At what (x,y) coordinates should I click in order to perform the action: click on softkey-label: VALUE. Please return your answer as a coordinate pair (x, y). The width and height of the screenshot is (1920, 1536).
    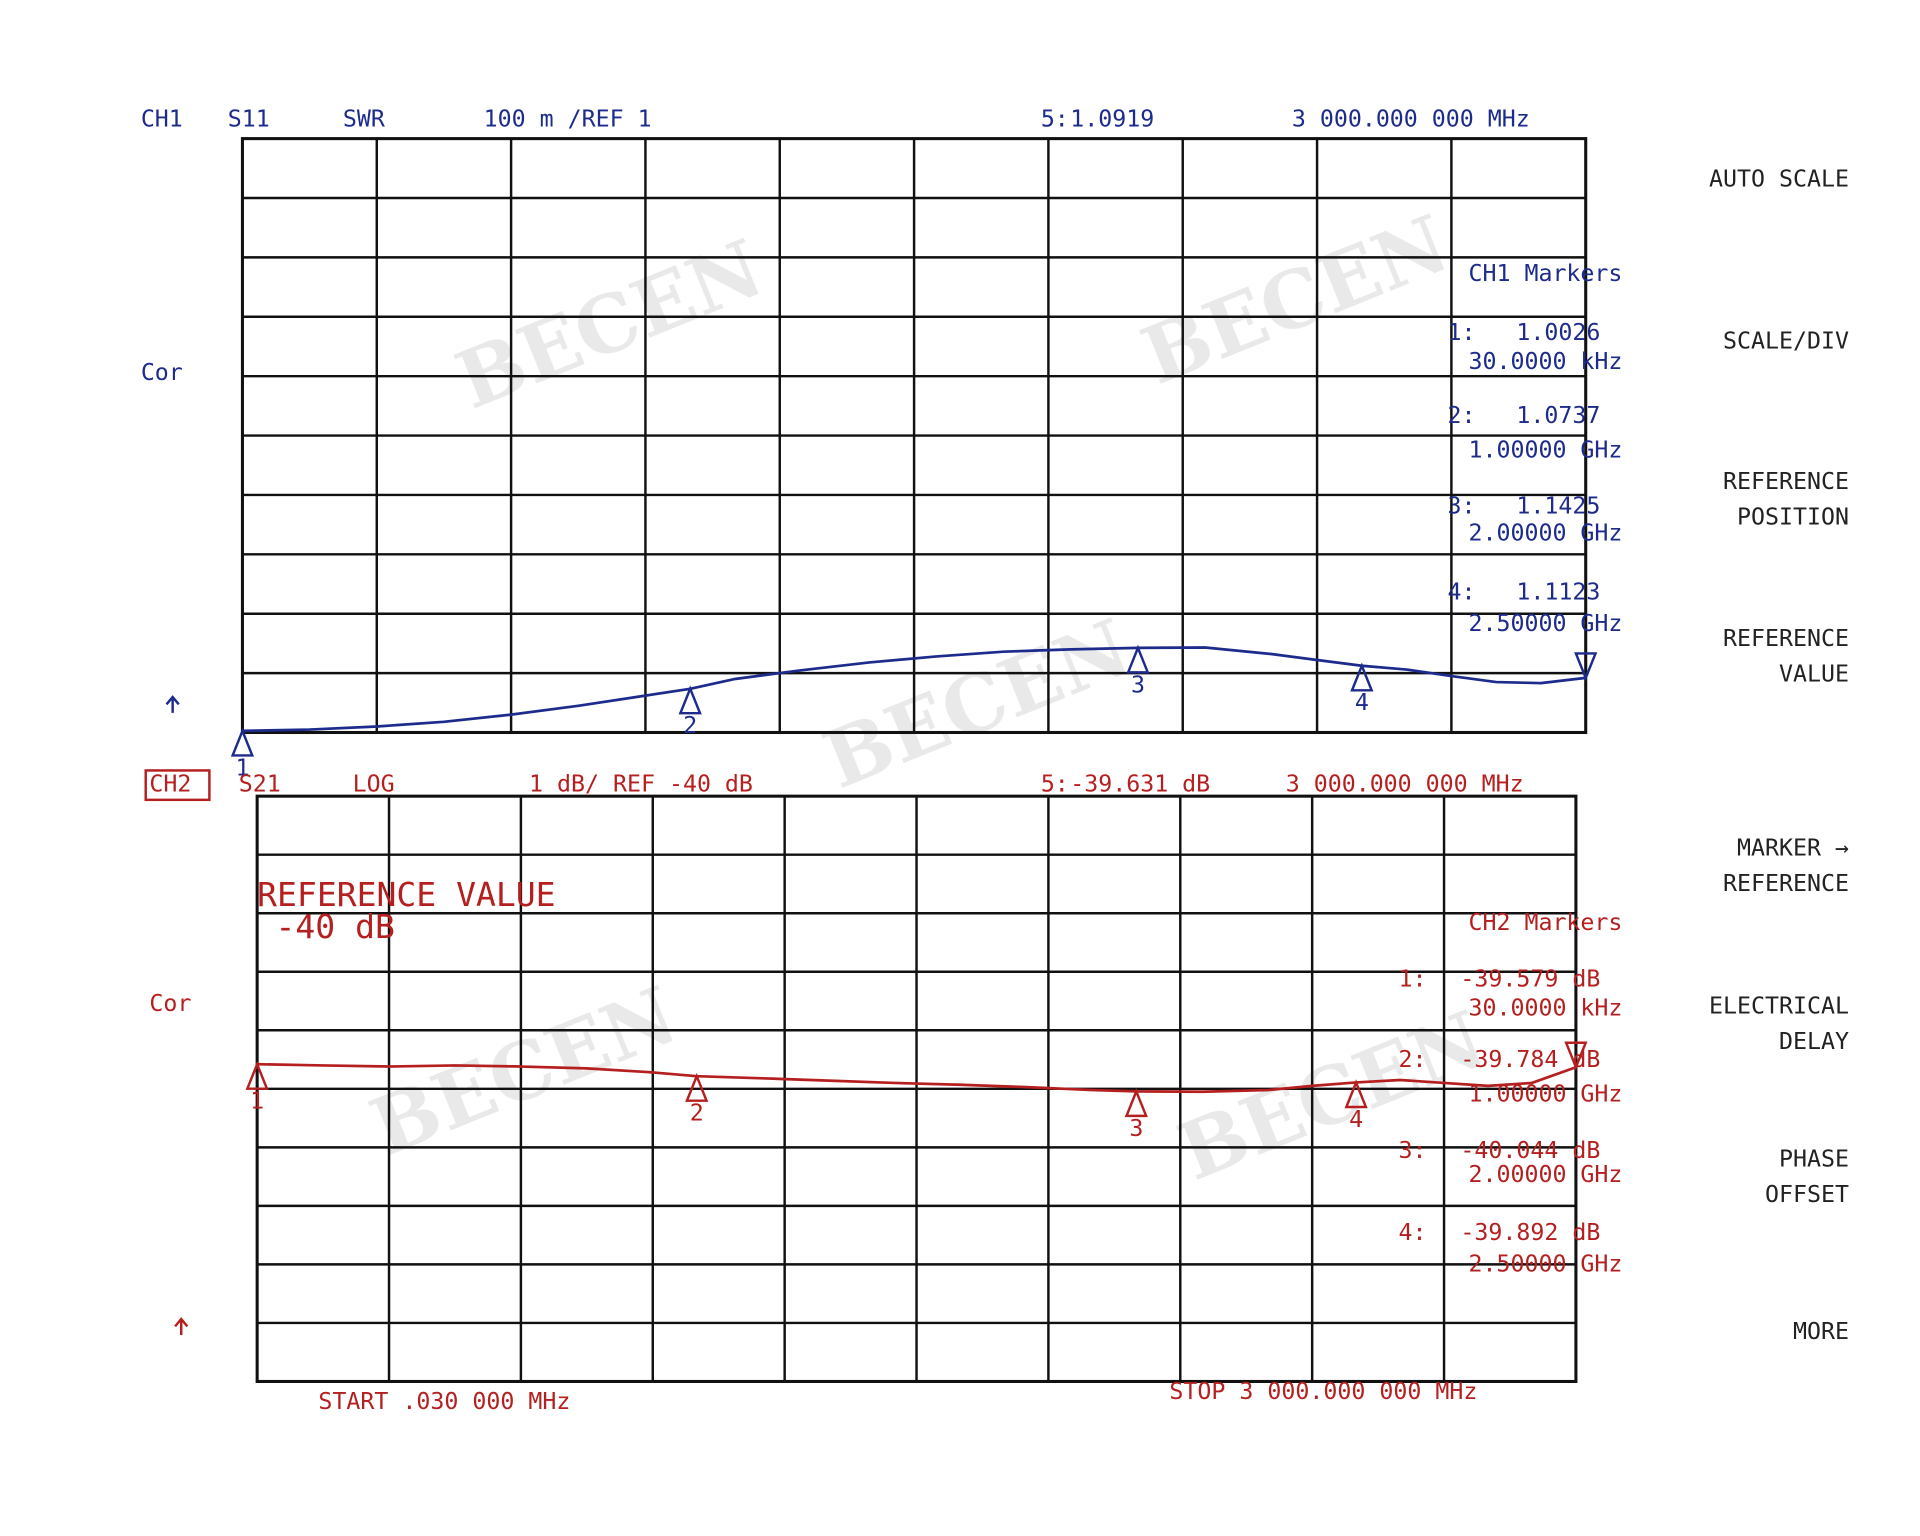
    Looking at the image, I should click on (1814, 673).